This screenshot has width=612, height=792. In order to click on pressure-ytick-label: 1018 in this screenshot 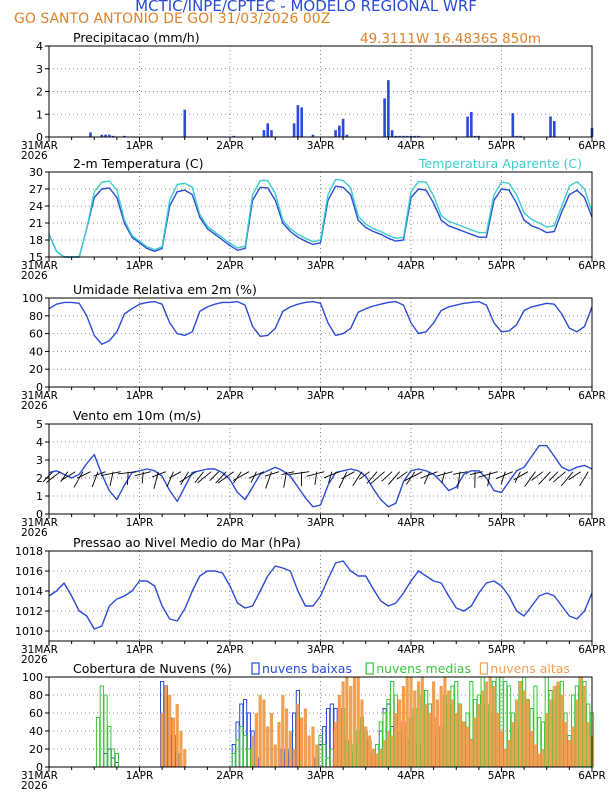, I will do `click(29, 551)`.